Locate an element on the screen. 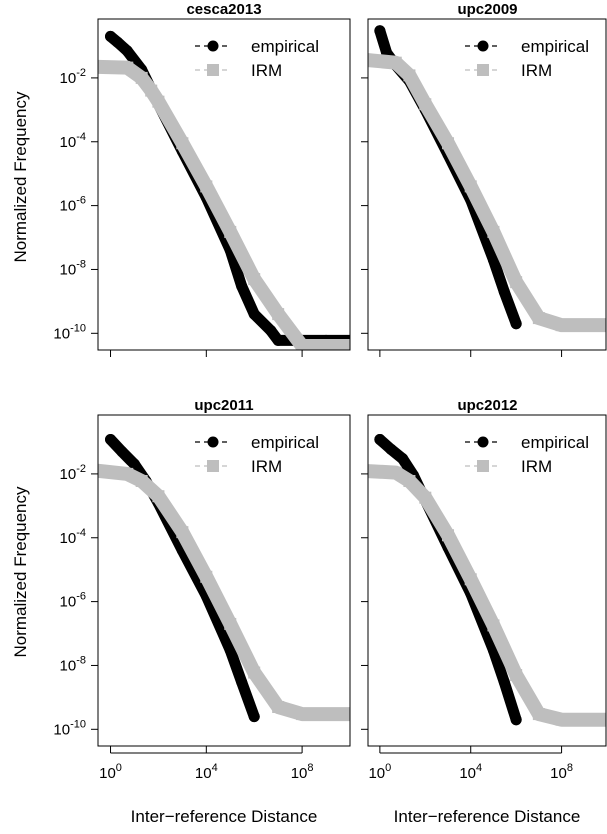 The width and height of the screenshot is (607, 834). y-tick-label: 10⁻² is located at coordinates (73, 473).